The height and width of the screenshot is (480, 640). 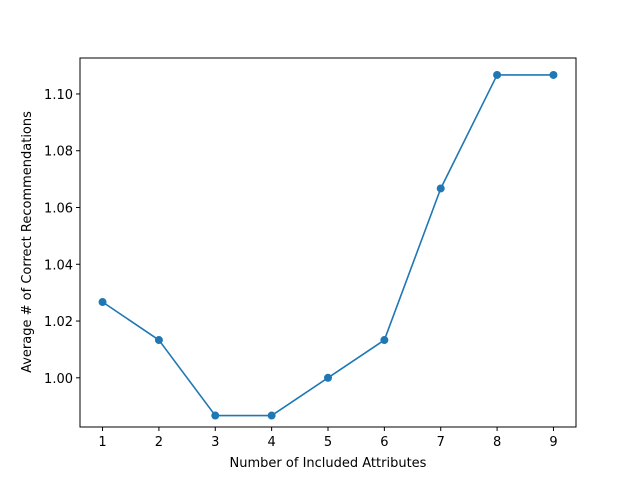 I want to click on x-tick-label: 5, so click(x=328, y=442).